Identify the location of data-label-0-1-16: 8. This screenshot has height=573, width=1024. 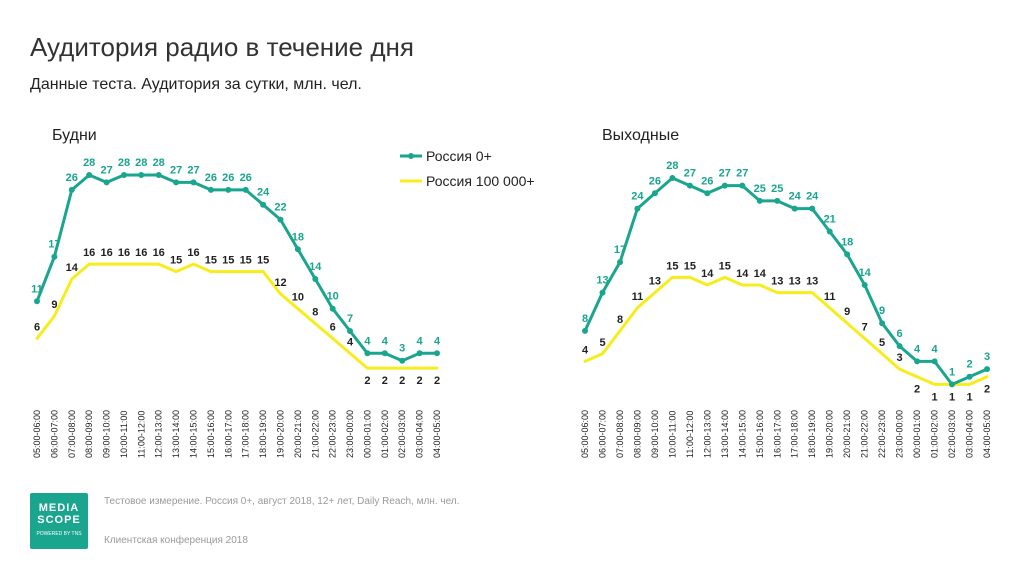
(315, 313).